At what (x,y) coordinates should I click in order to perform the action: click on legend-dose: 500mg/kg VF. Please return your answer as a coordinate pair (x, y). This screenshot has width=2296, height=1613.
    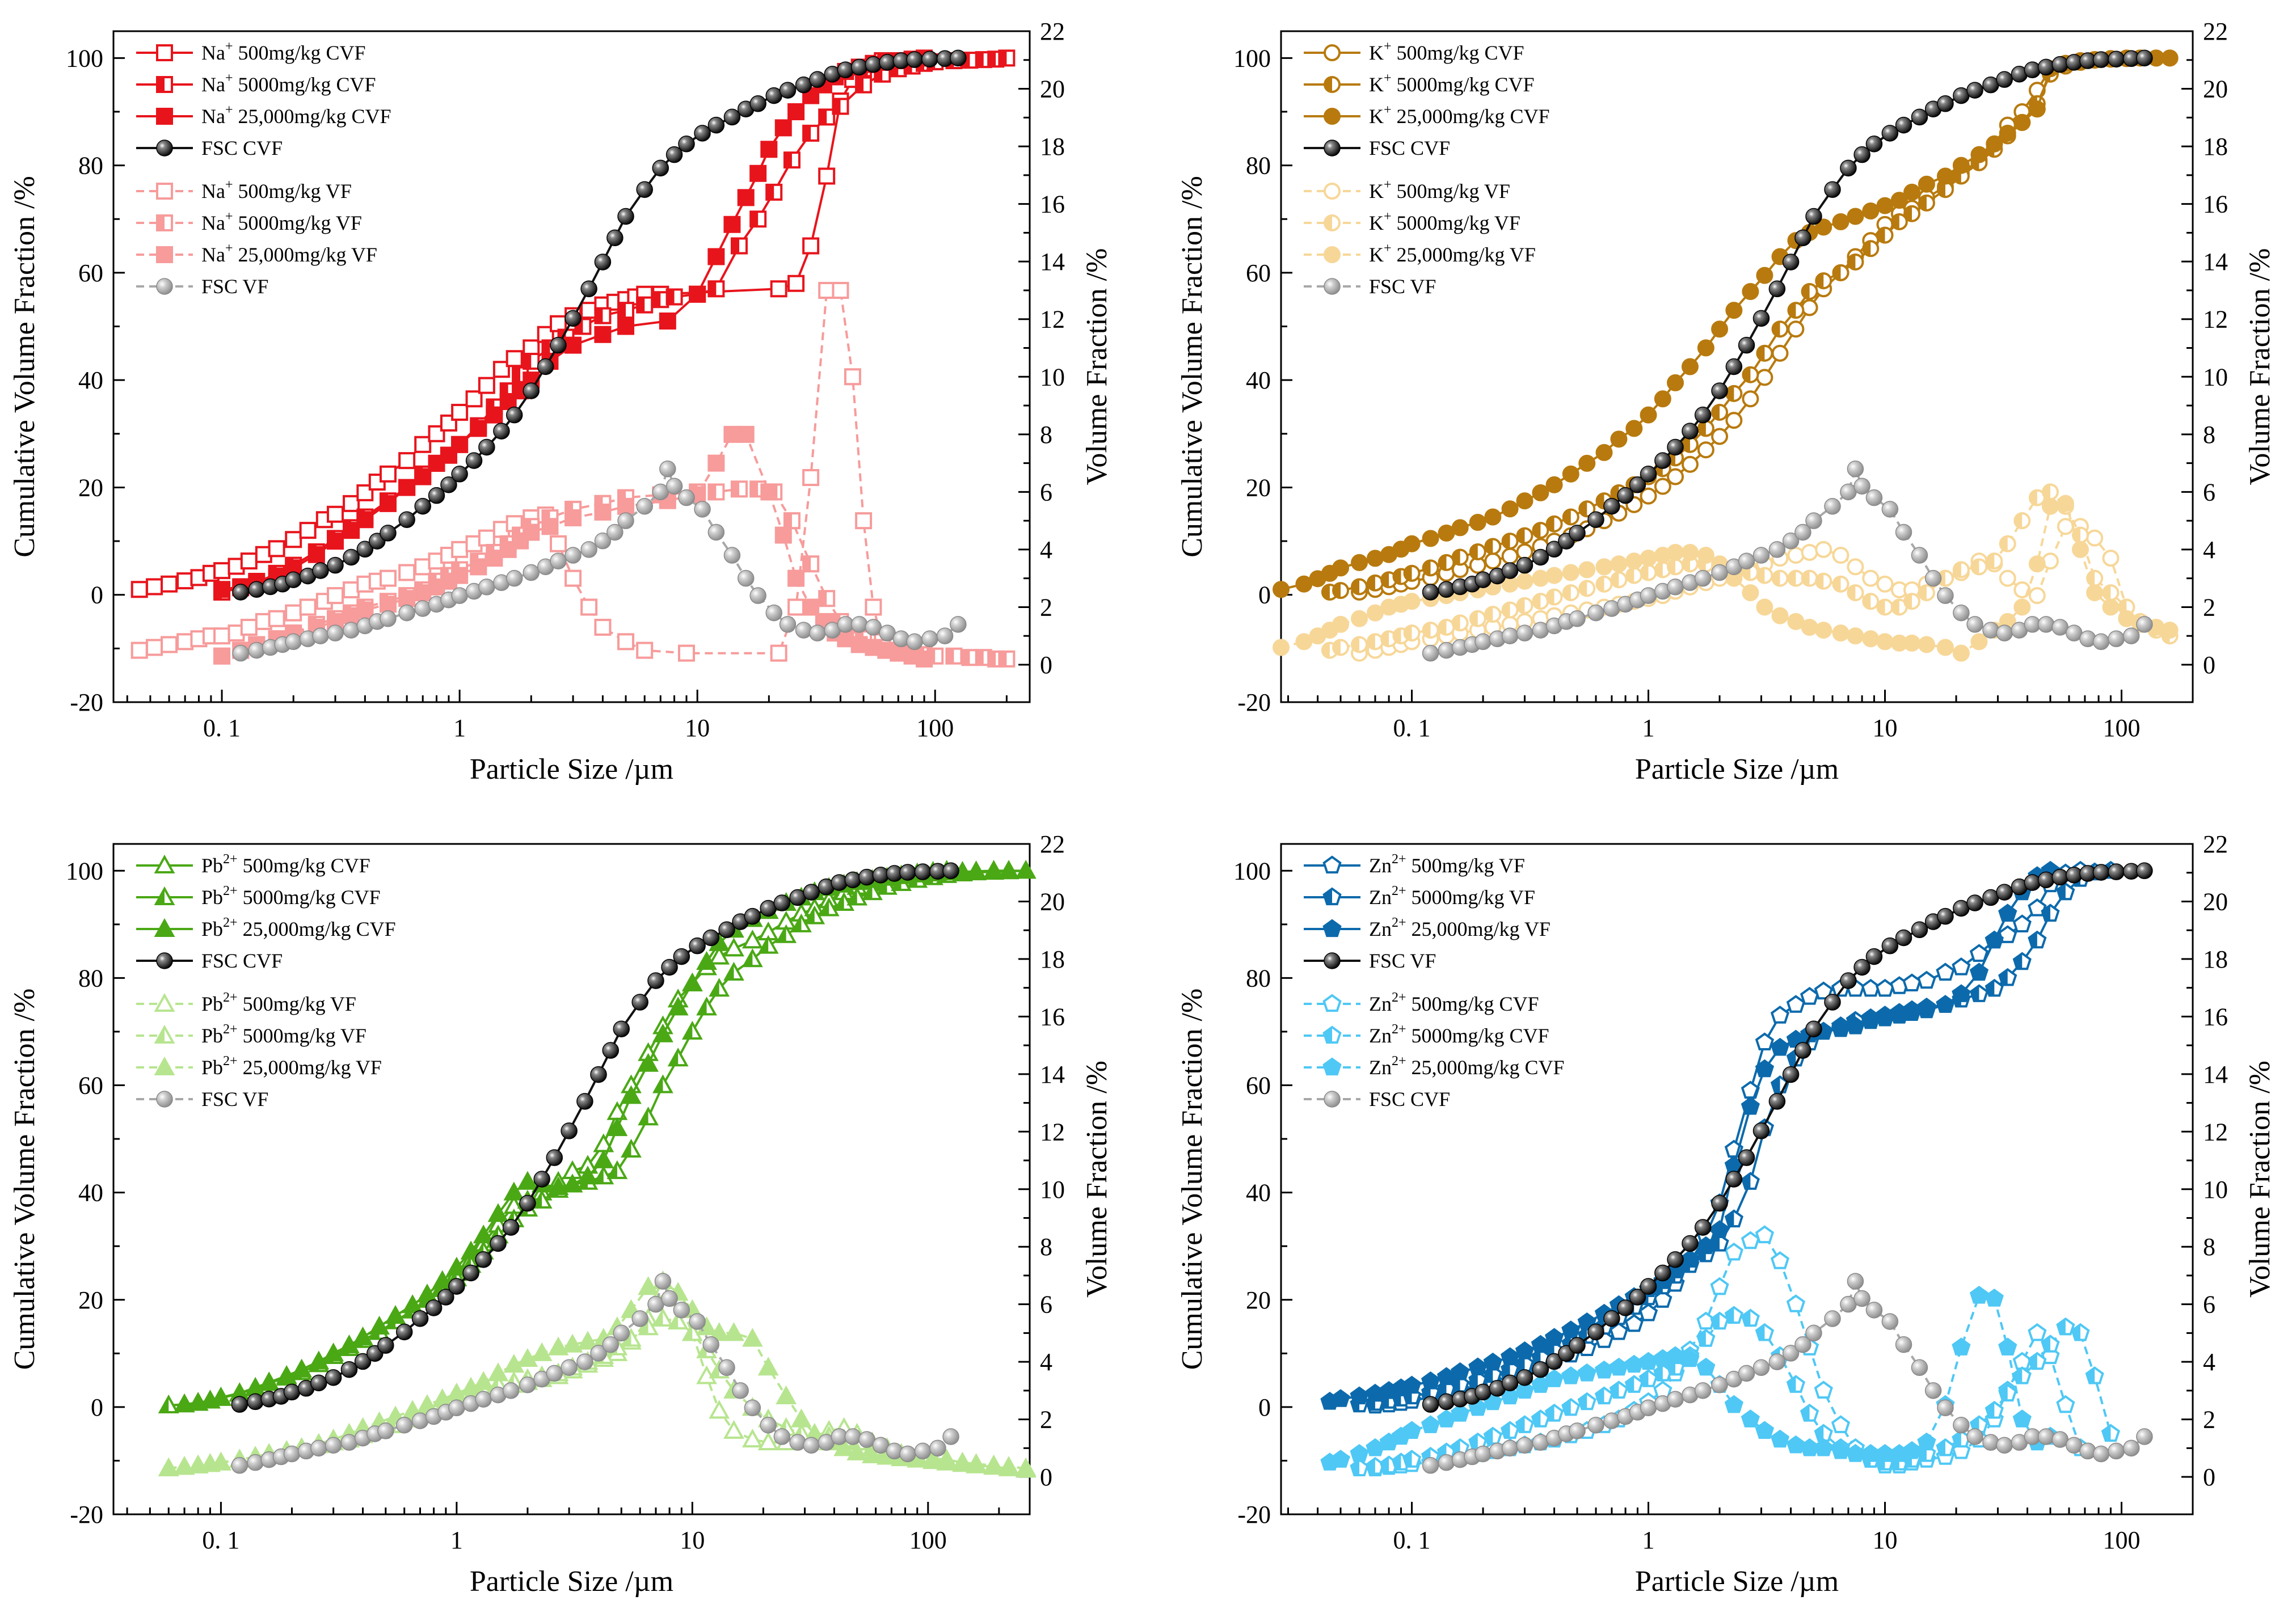
    Looking at the image, I should click on (1451, 191).